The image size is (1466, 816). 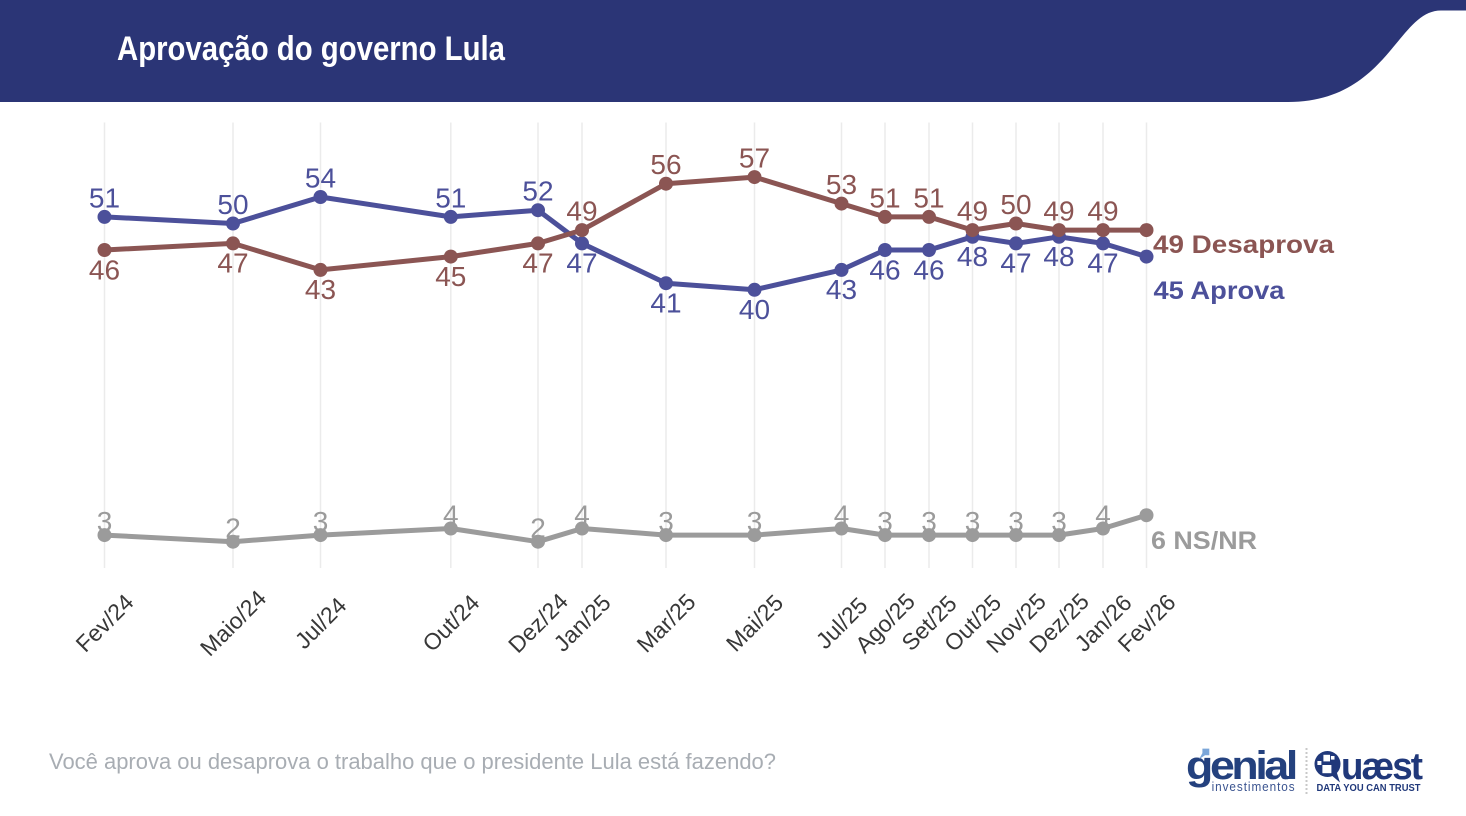 I want to click on svg-text: Aprovação do governo Lula, so click(x=311, y=49).